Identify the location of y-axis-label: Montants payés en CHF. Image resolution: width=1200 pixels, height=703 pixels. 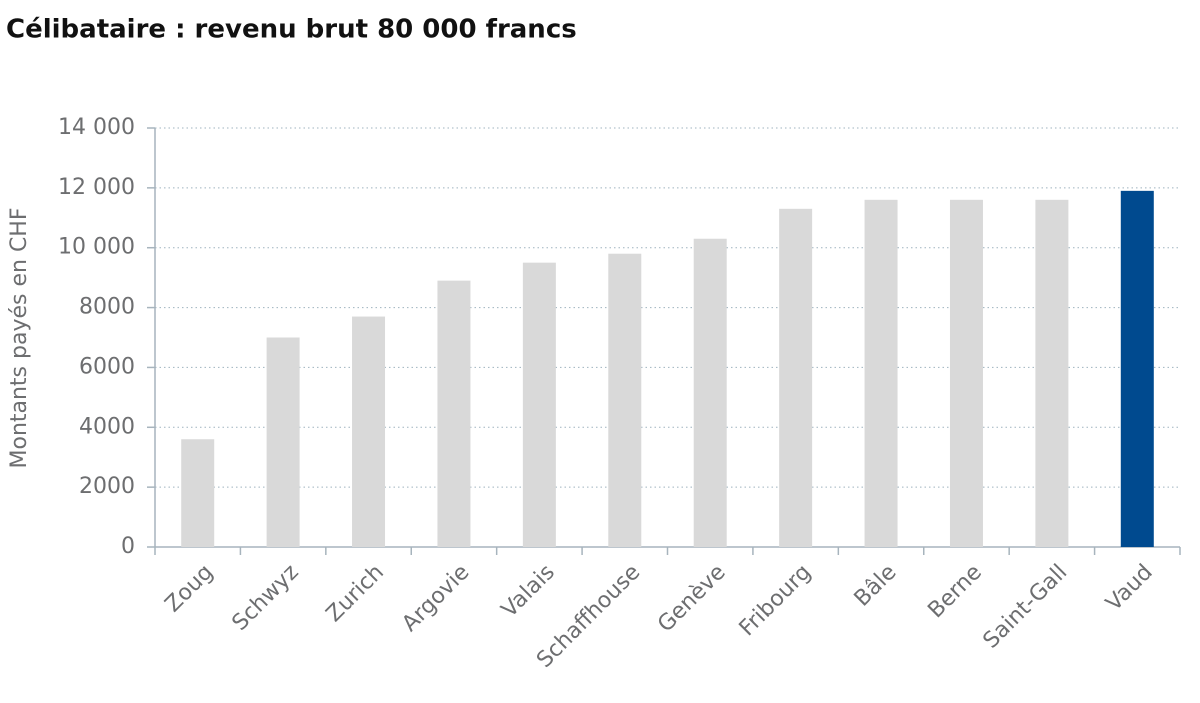
(19, 337).